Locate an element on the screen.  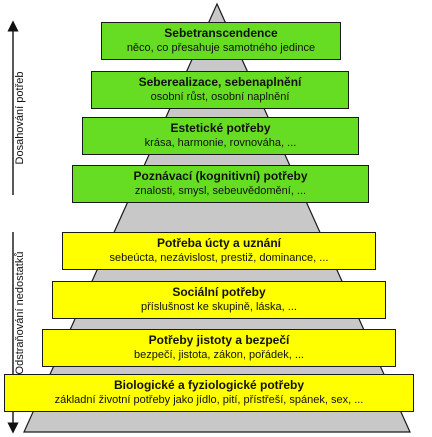
level-title: Potřeba úcty a uznání is located at coordinates (219, 243).